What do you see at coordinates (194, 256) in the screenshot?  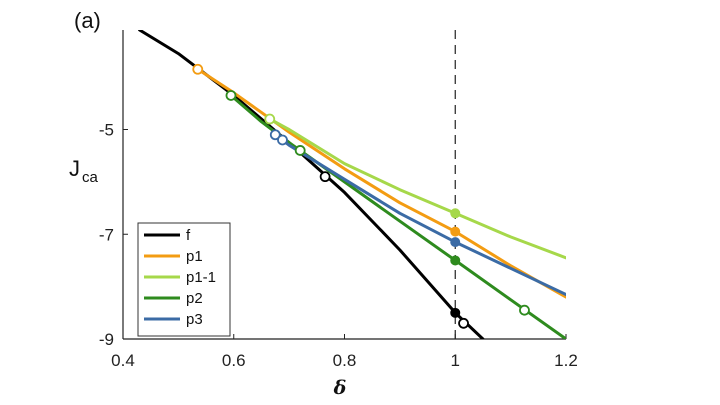 I see `legend-label-p1: p1` at bounding box center [194, 256].